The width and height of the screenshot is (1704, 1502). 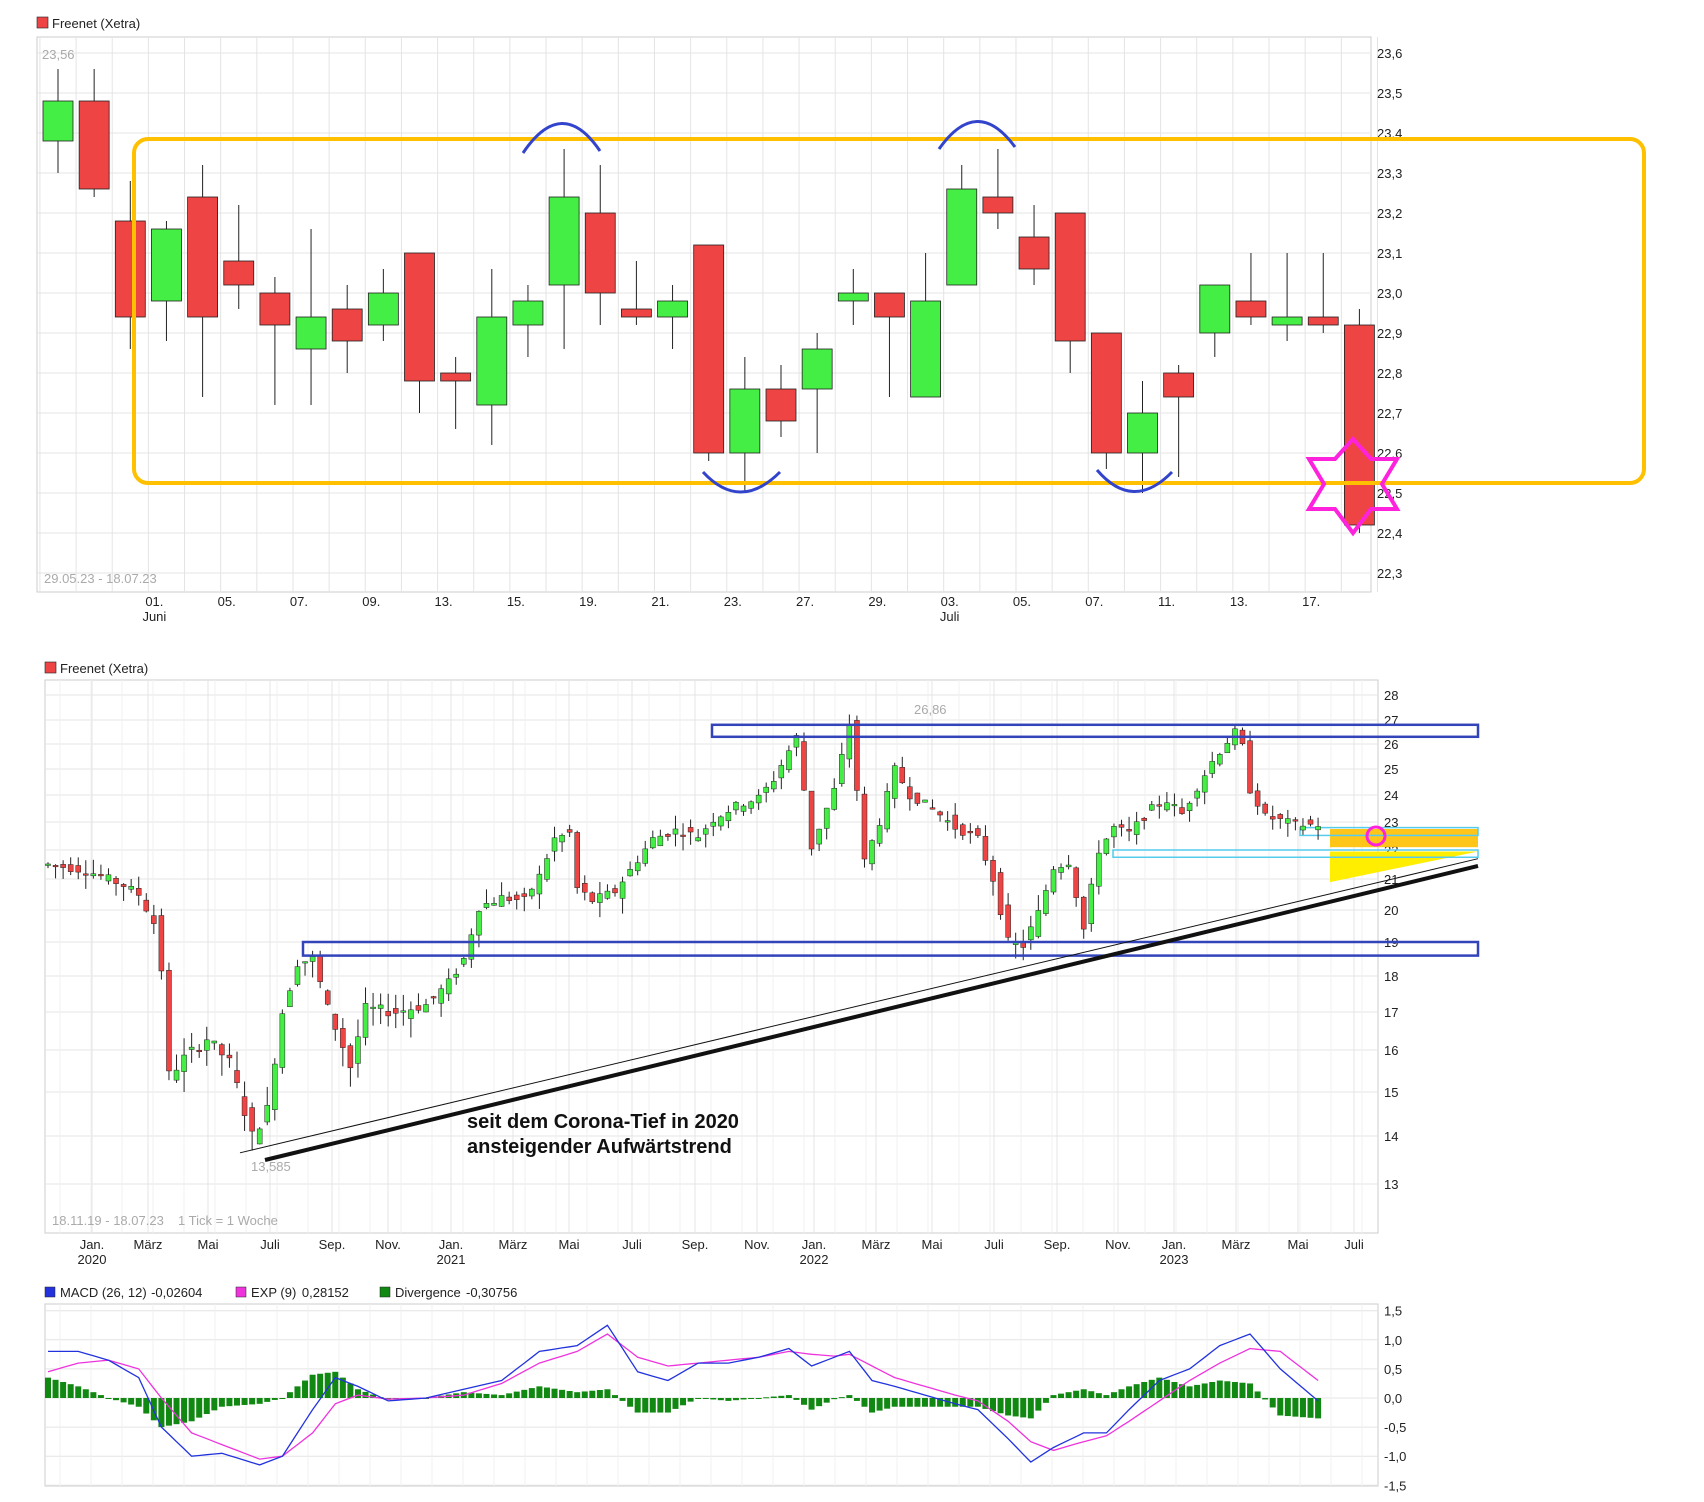 What do you see at coordinates (103, 1292) in the screenshot?
I see `legend-name: MACD (26, 12)` at bounding box center [103, 1292].